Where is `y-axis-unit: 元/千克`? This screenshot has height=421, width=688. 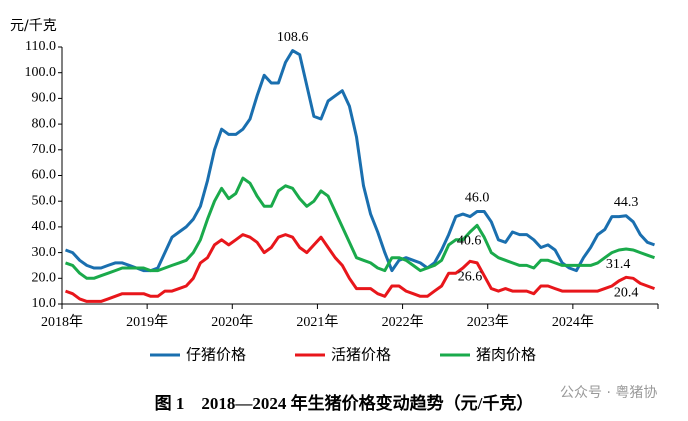
y-axis-unit: 元/千克 is located at coordinates (33, 26).